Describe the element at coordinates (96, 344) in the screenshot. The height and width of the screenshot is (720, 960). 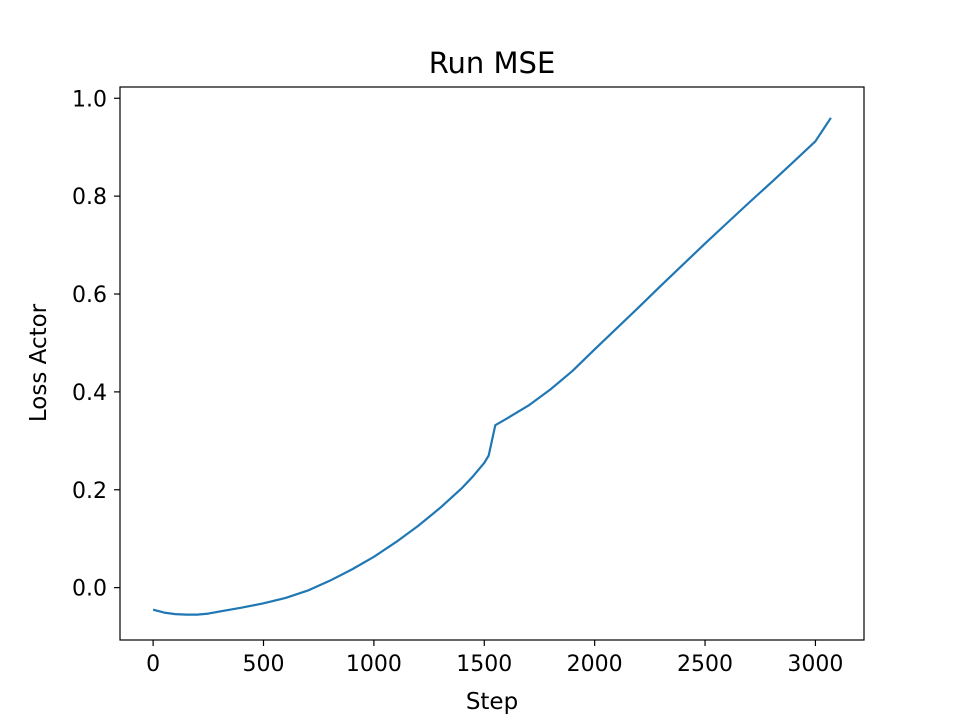
I see `y-axis: 0.0 0.2 0.4 0.6 0.8 1.0` at that location.